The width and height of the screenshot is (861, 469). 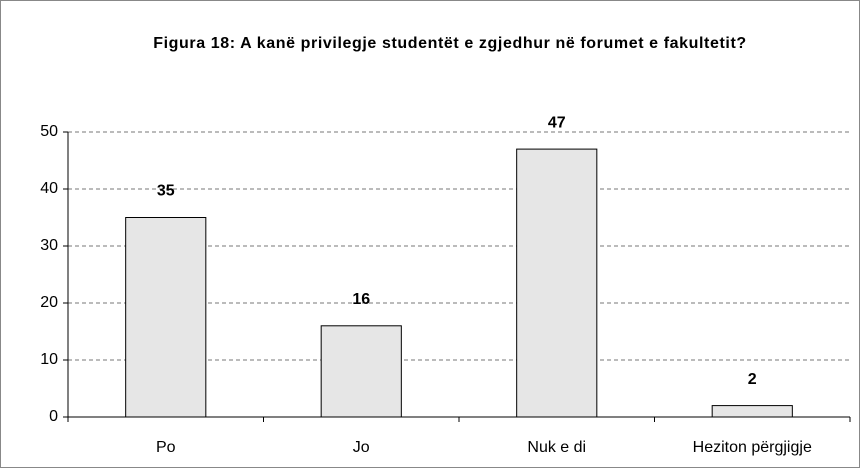 I want to click on data-label: 2, so click(x=752, y=379).